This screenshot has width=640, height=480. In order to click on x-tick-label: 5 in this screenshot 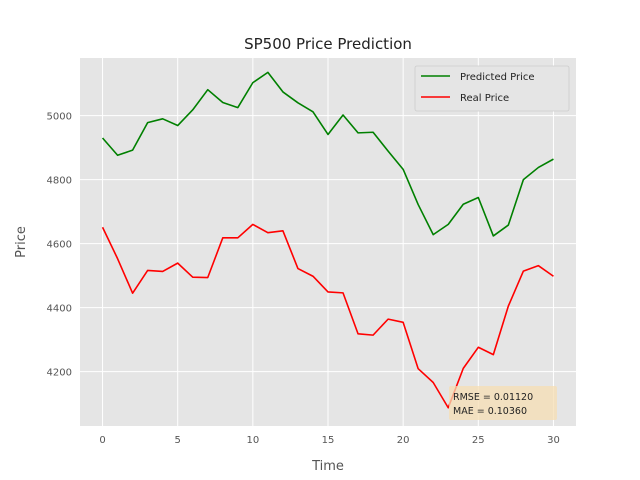, I will do `click(178, 440)`.